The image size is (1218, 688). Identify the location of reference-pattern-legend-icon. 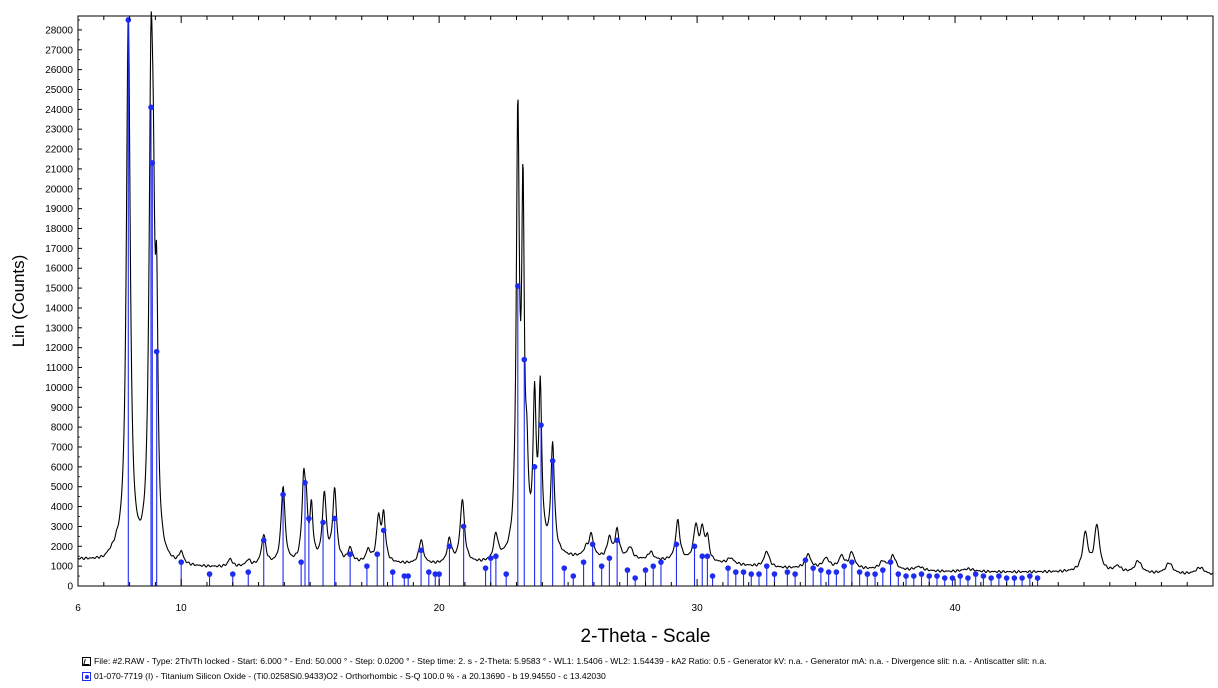
(86, 676).